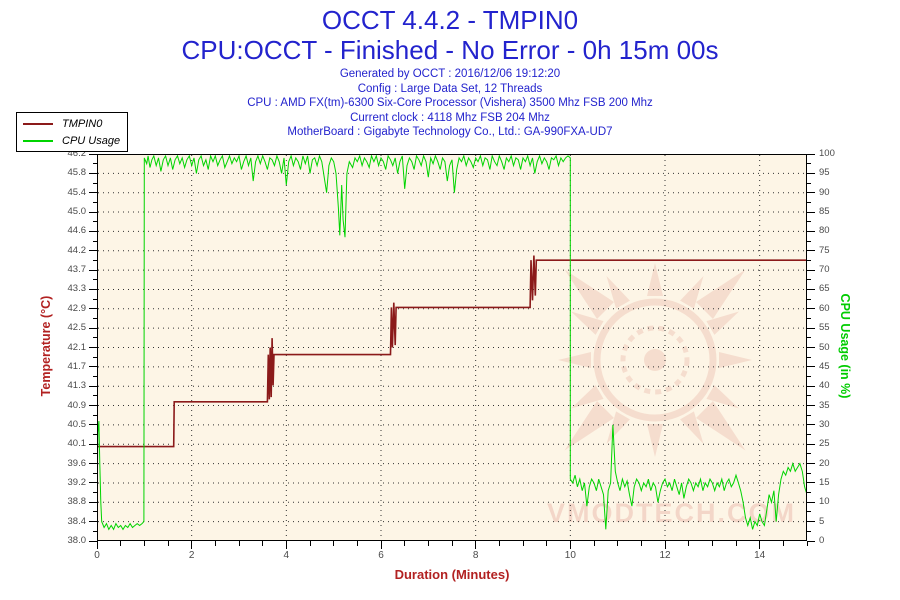  What do you see at coordinates (450, 20) in the screenshot?
I see `page-title: OCCT 4.4.2 - TMPIN0` at bounding box center [450, 20].